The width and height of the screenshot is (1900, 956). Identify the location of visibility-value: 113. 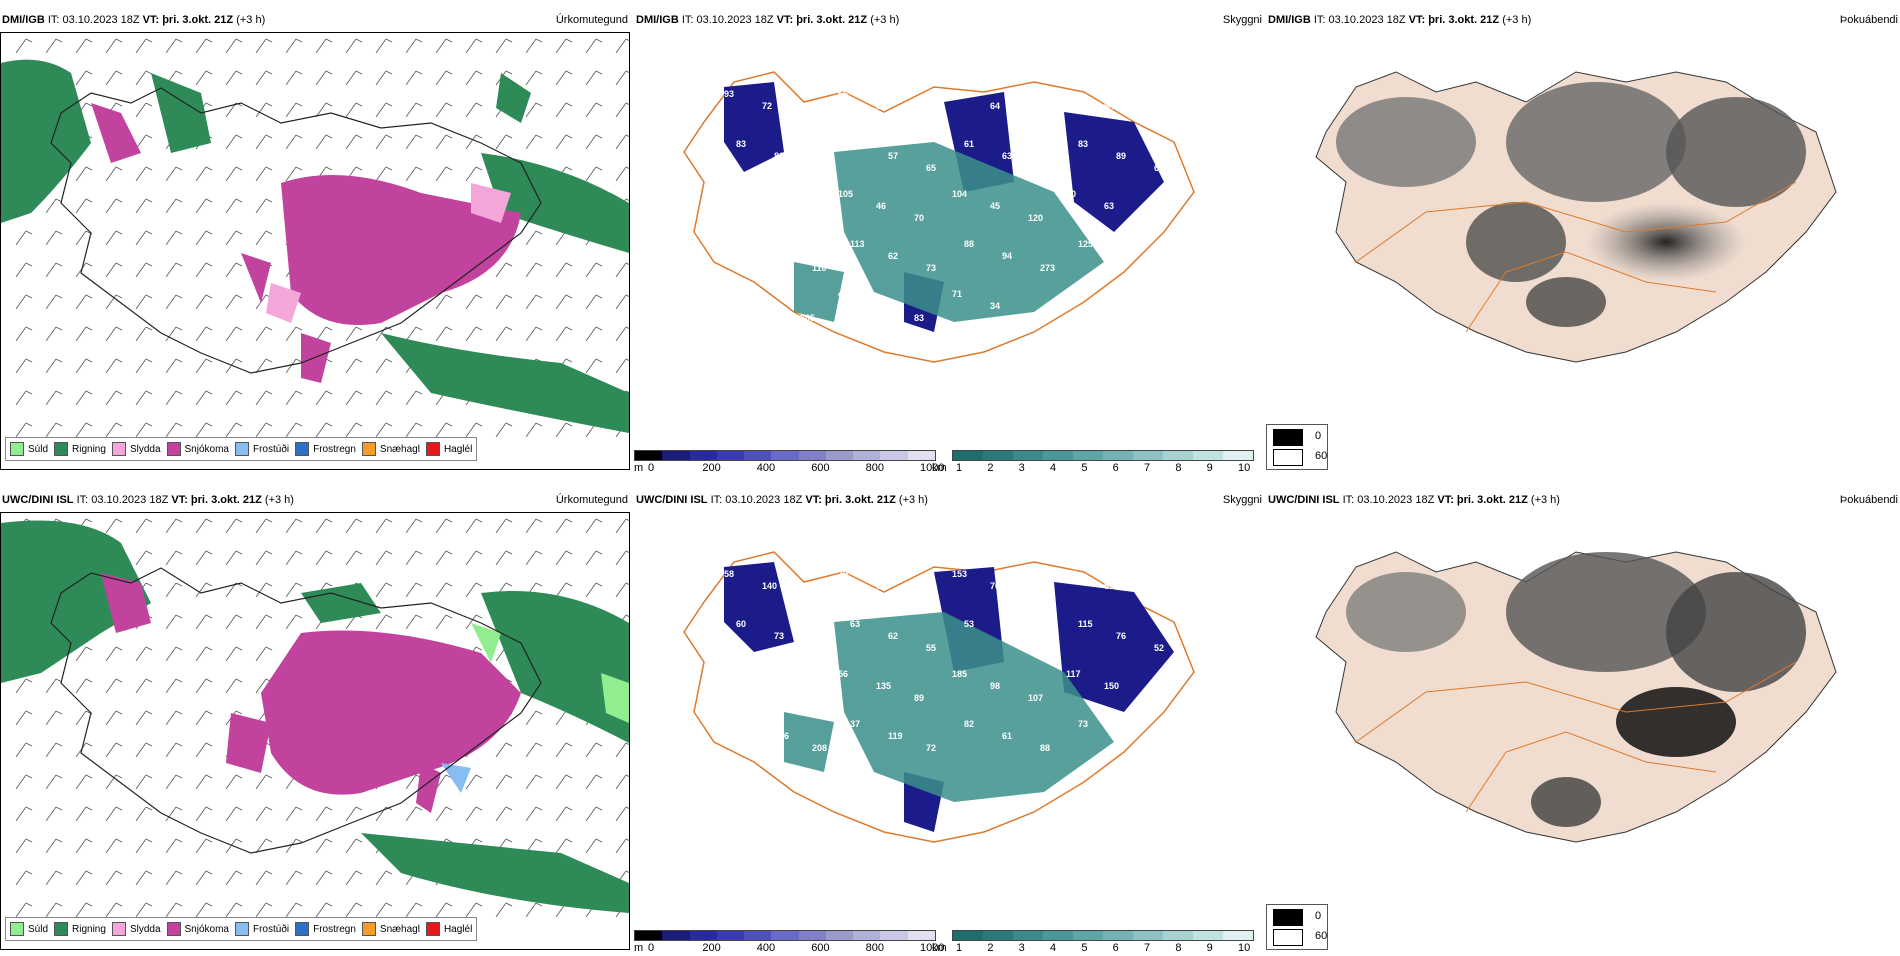
(857, 244).